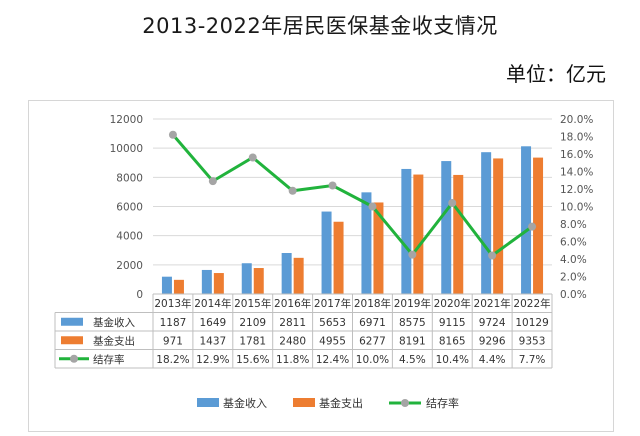  Describe the element at coordinates (532, 360) in the screenshot. I see `data-label: 7.7%` at that location.